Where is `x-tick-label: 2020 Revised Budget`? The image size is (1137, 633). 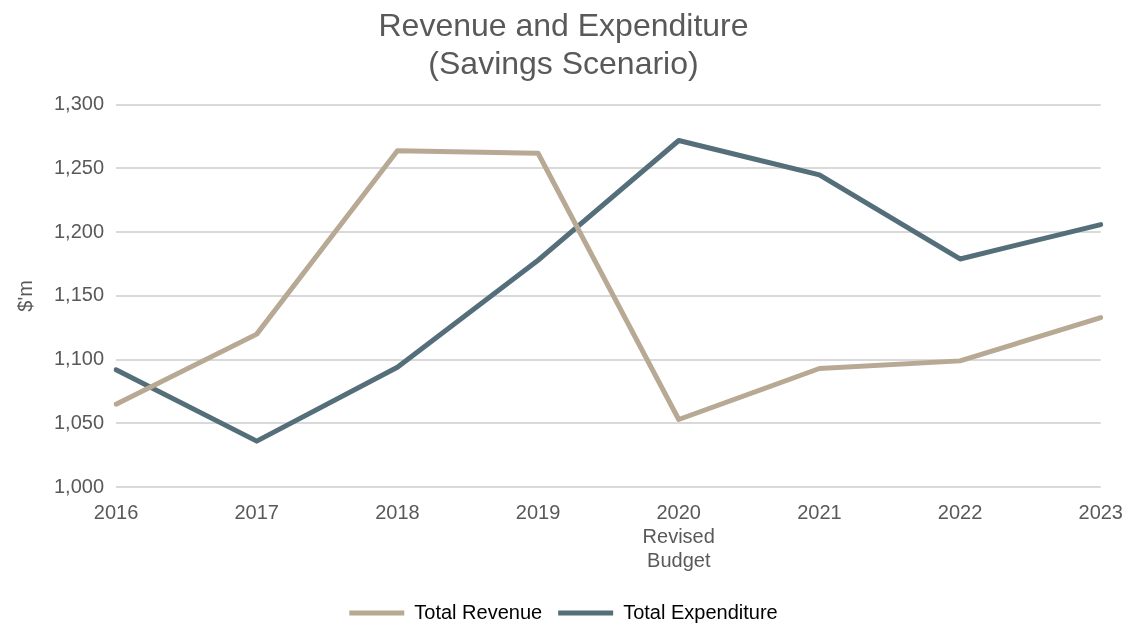 x-tick-label: 2020 Revised Budget is located at coordinates (678, 535).